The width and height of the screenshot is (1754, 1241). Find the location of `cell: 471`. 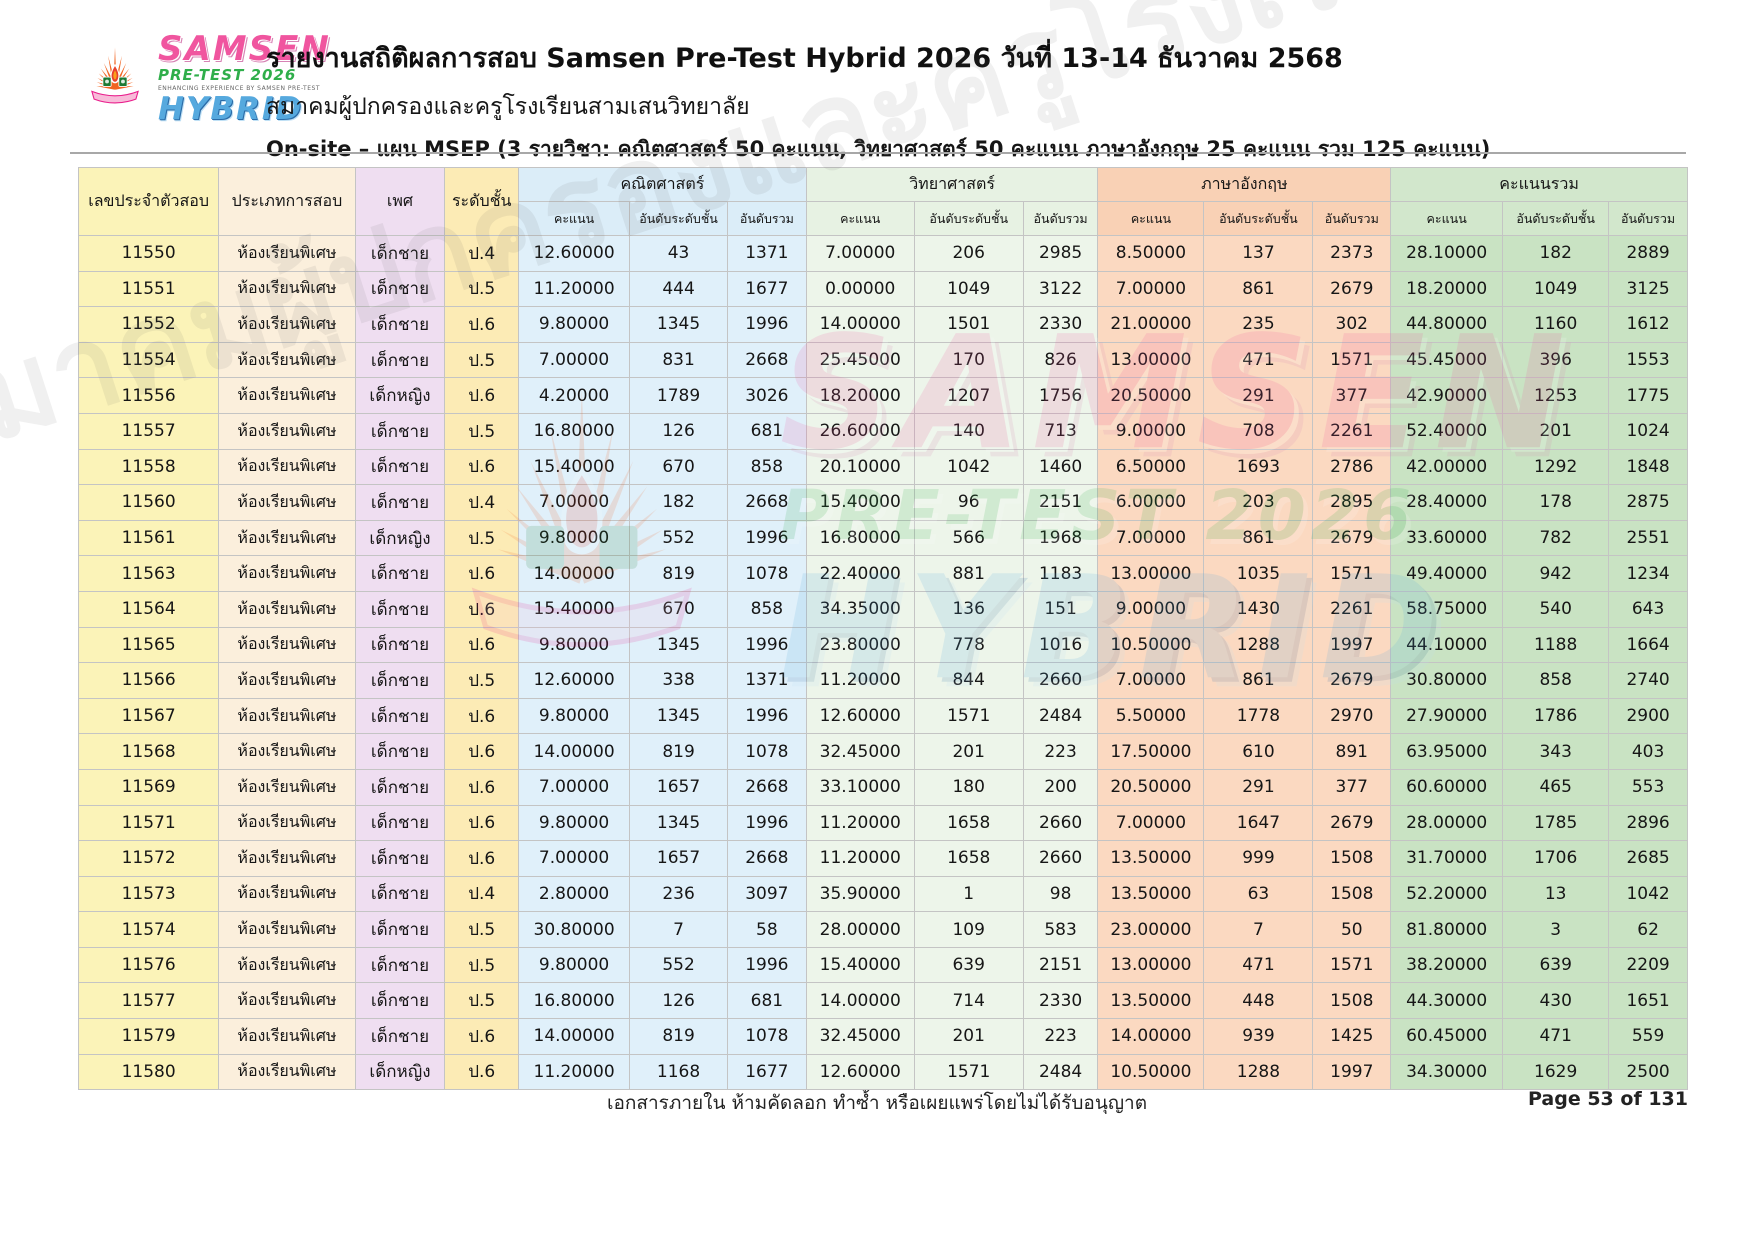

cell: 471 is located at coordinates (1556, 1036).